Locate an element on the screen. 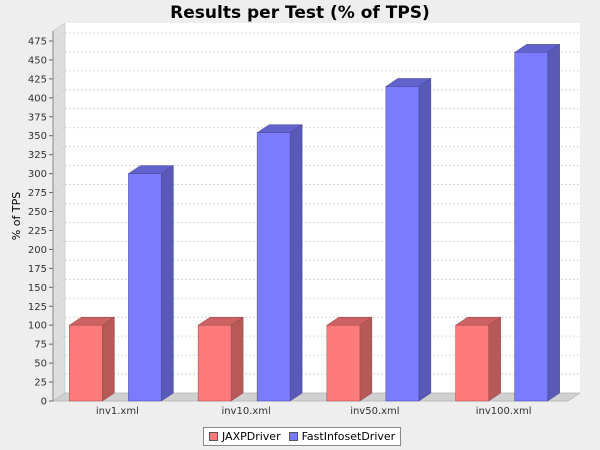 Image resolution: width=600 pixels, height=450 pixels. bar-jaxpdriver-inv50-xml is located at coordinates (343, 363).